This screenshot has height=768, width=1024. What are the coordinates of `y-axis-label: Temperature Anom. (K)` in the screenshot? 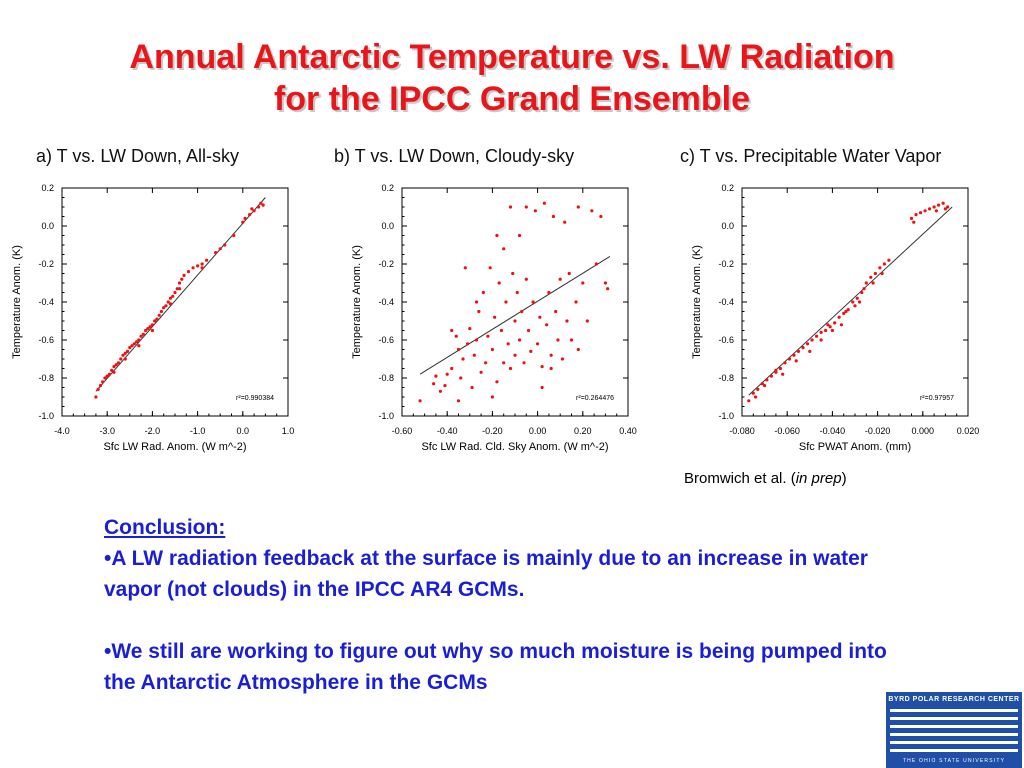 It's located at (697, 302).